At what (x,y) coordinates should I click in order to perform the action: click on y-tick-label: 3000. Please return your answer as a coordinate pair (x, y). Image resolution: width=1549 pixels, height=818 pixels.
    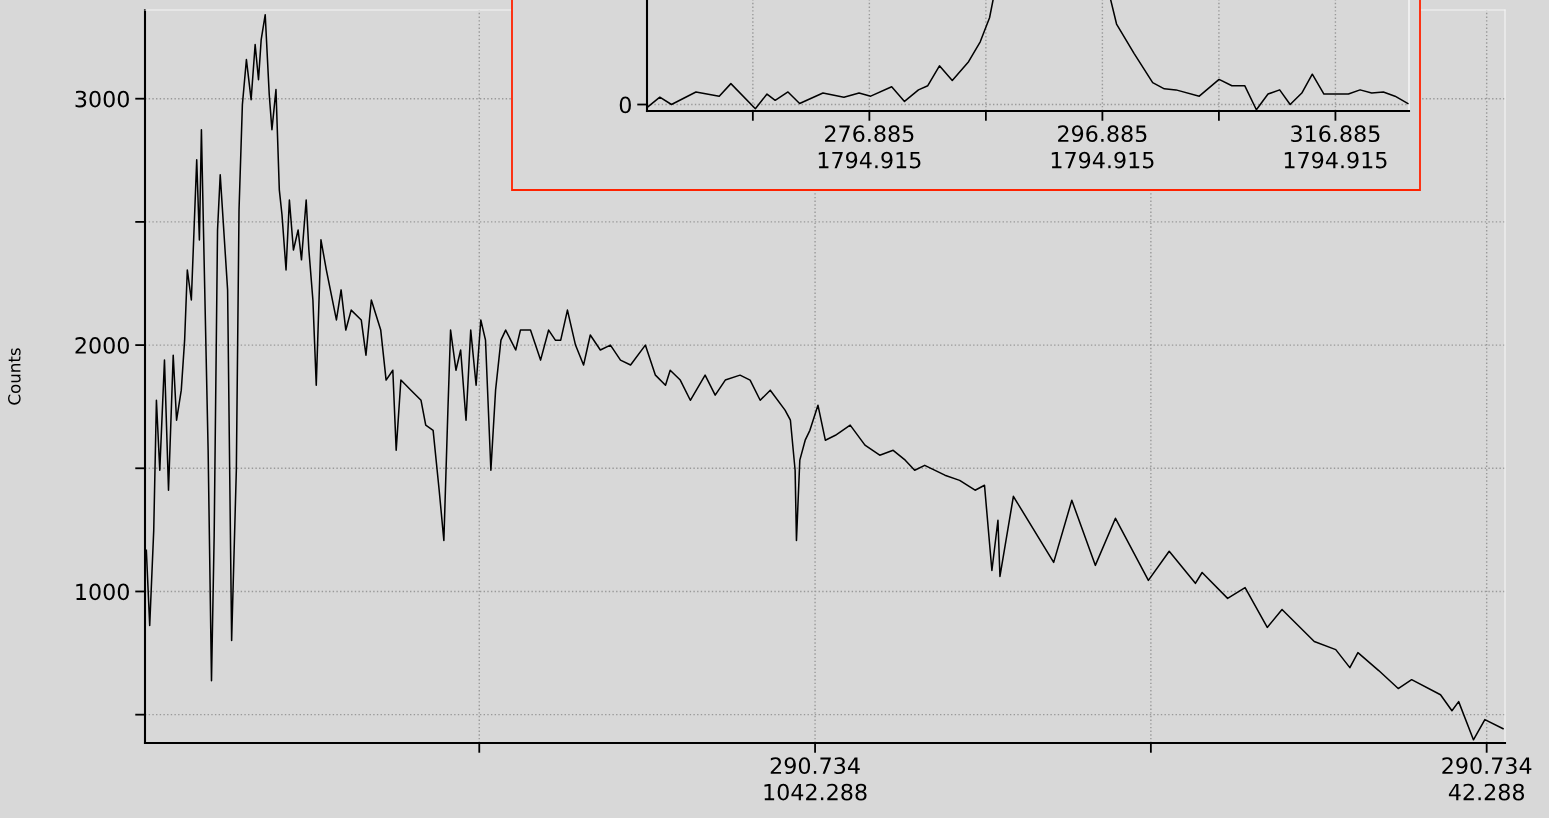
    Looking at the image, I should click on (102, 99).